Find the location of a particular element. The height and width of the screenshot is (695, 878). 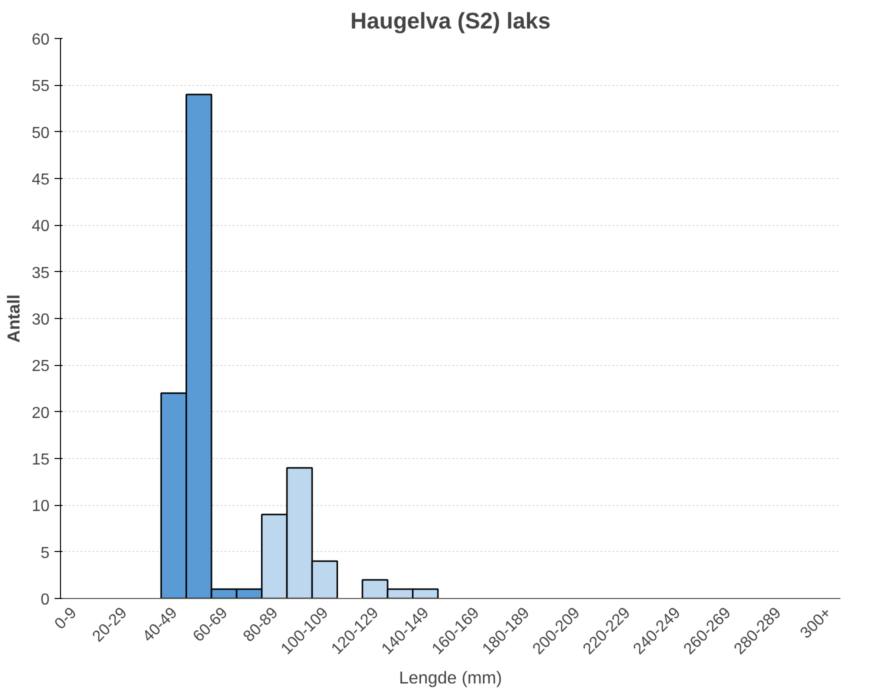

y-axis-title: Antall is located at coordinates (14, 318).